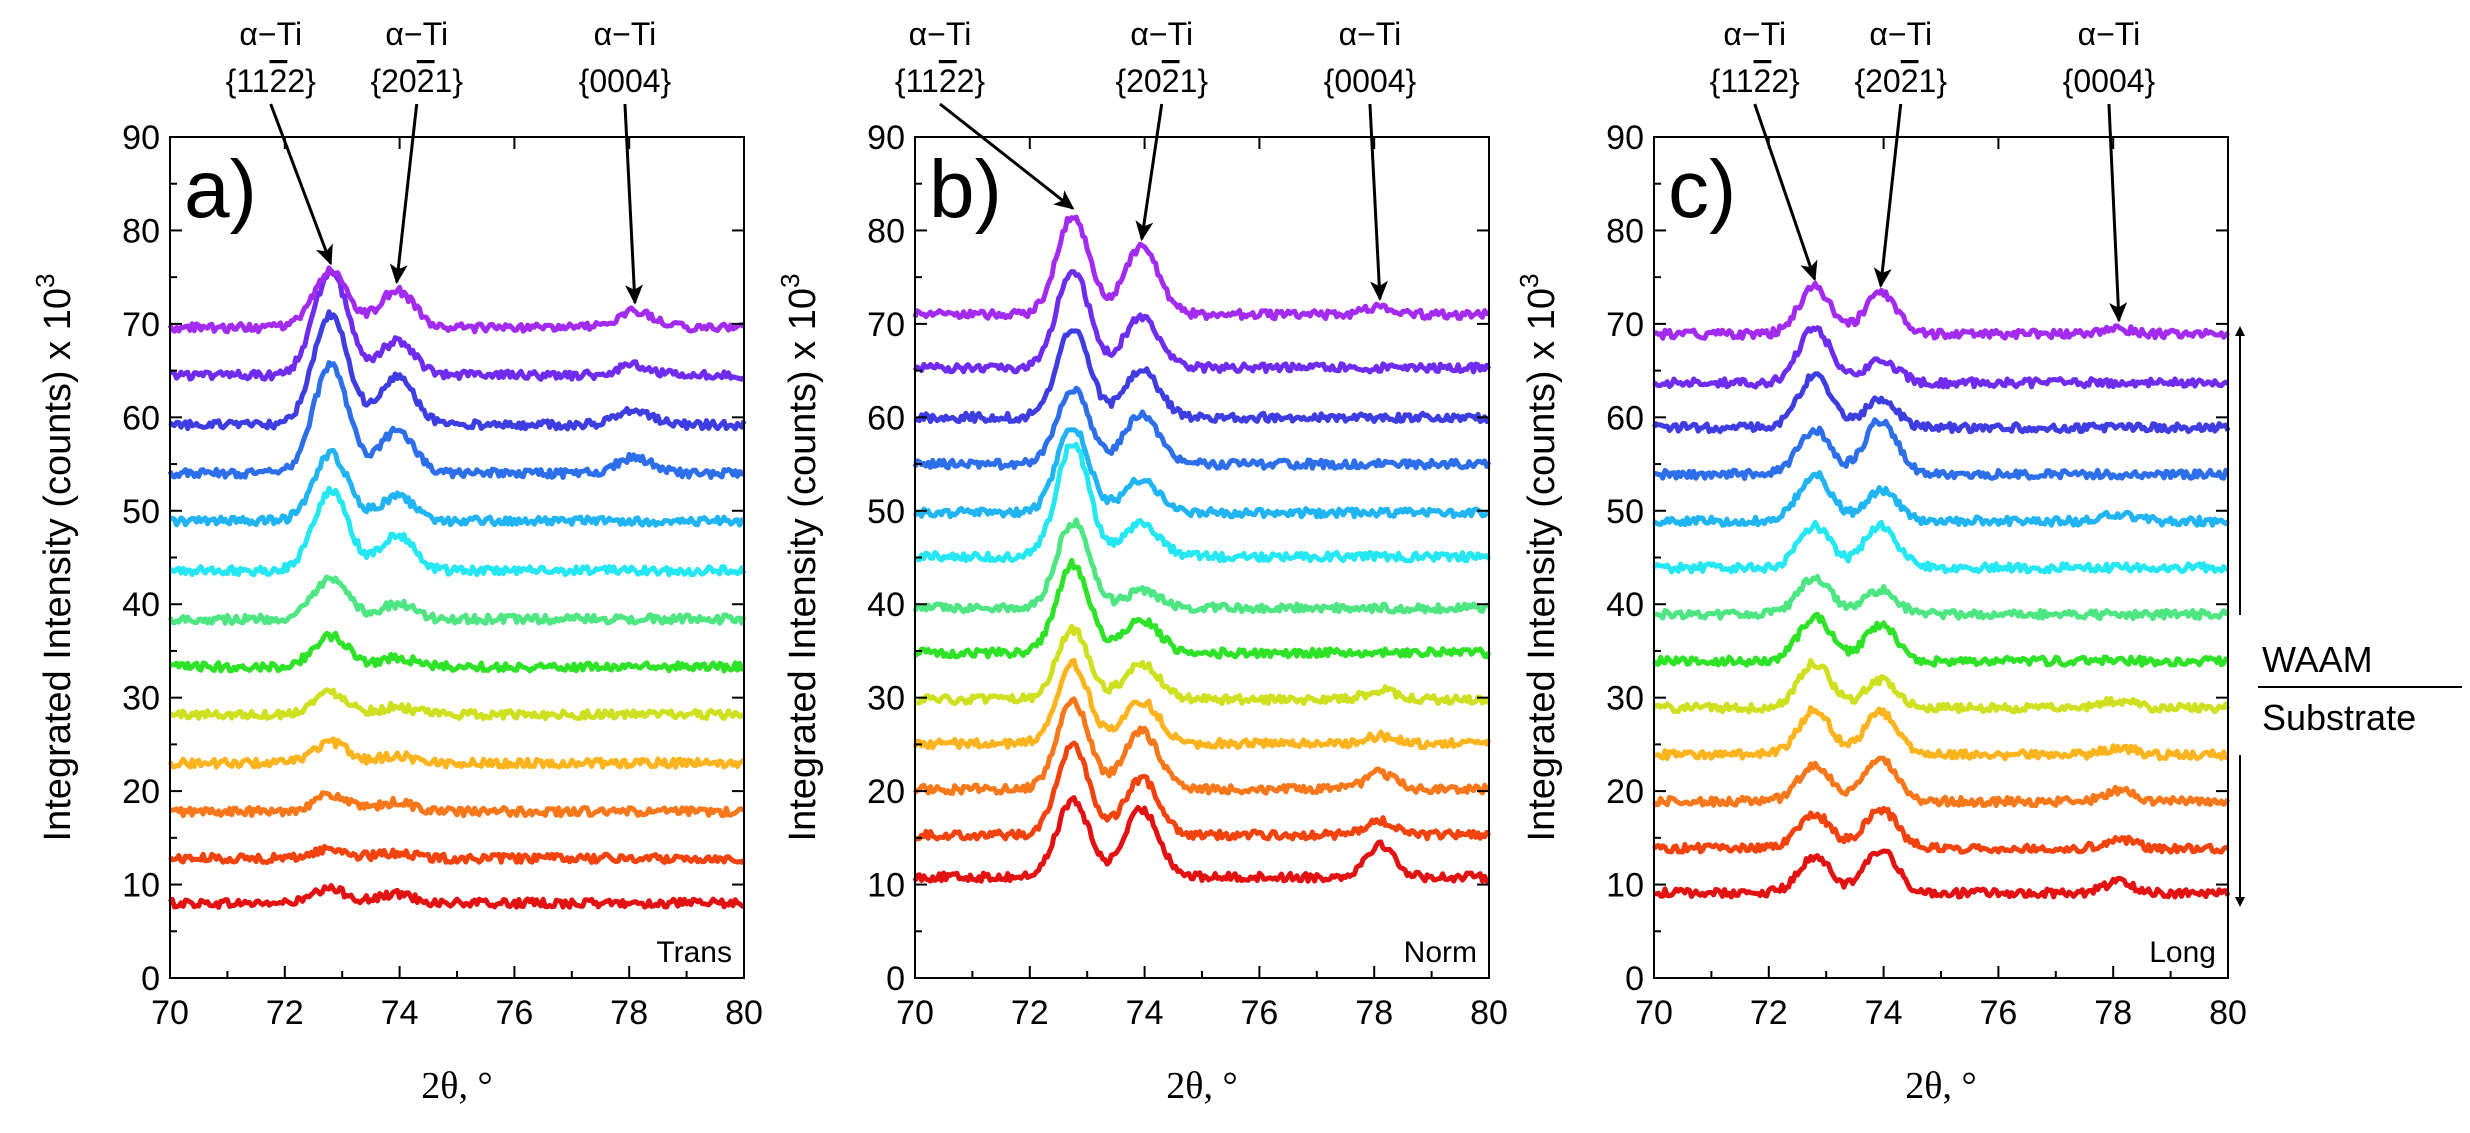 The height and width of the screenshot is (1133, 2470). I want to click on y-tick-label: 30, so click(886, 699).